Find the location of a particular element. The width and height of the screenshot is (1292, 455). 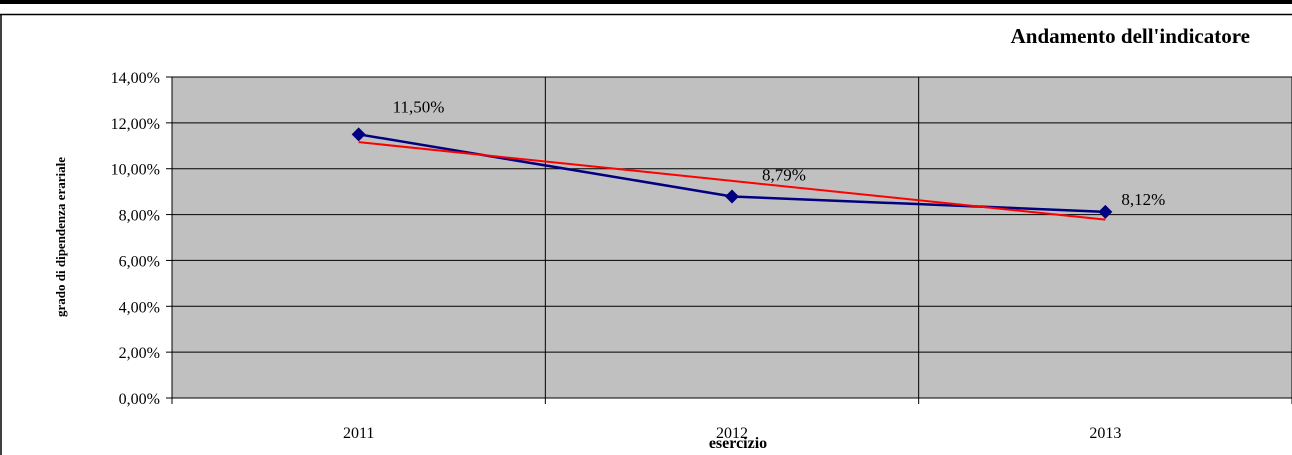

y-tick-label: 0,00% is located at coordinates (139, 399).